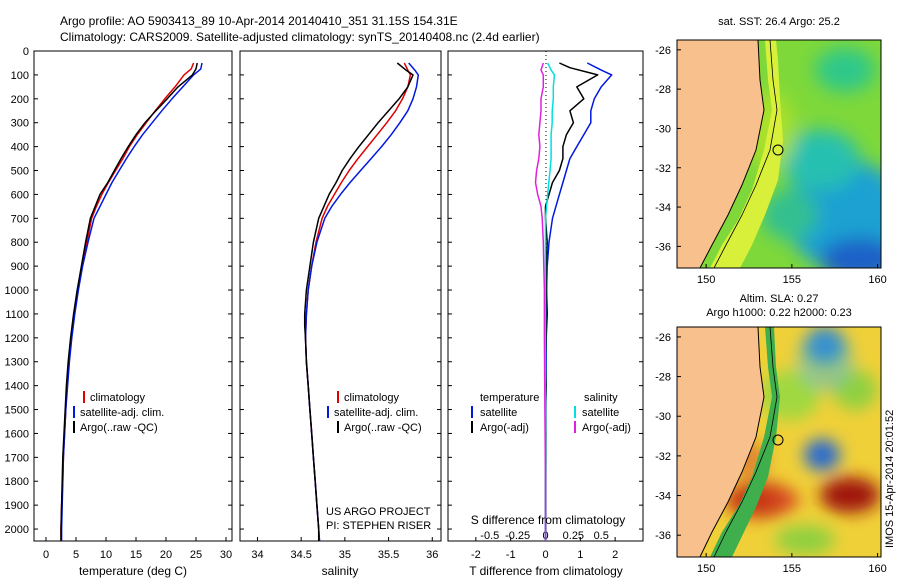  Describe the element at coordinates (544, 536) in the screenshot. I see `s-difference-tick-labels: -0.5 -0.25 0 0.25 0.5` at that location.